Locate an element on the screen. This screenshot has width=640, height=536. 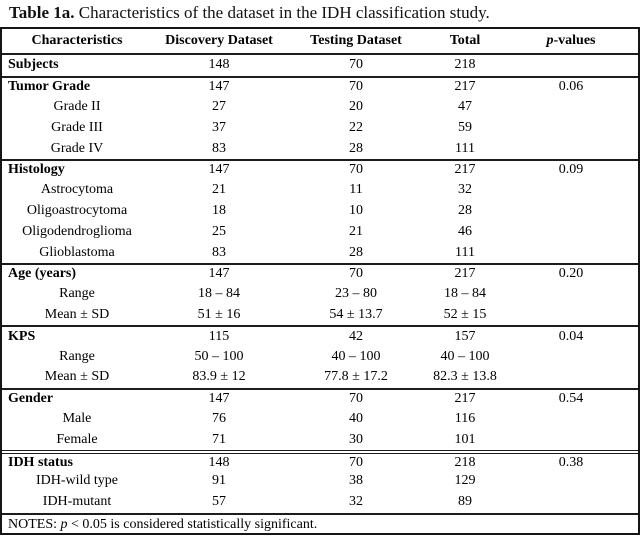
table-row: Oligodendroglioma 25 21 46 is located at coordinates (320, 231).